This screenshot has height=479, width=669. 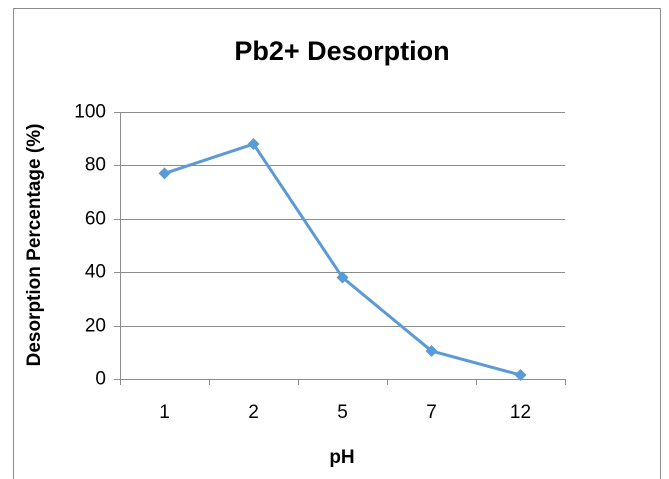 What do you see at coordinates (520, 412) in the screenshot?
I see `x-tick-label: 12` at bounding box center [520, 412].